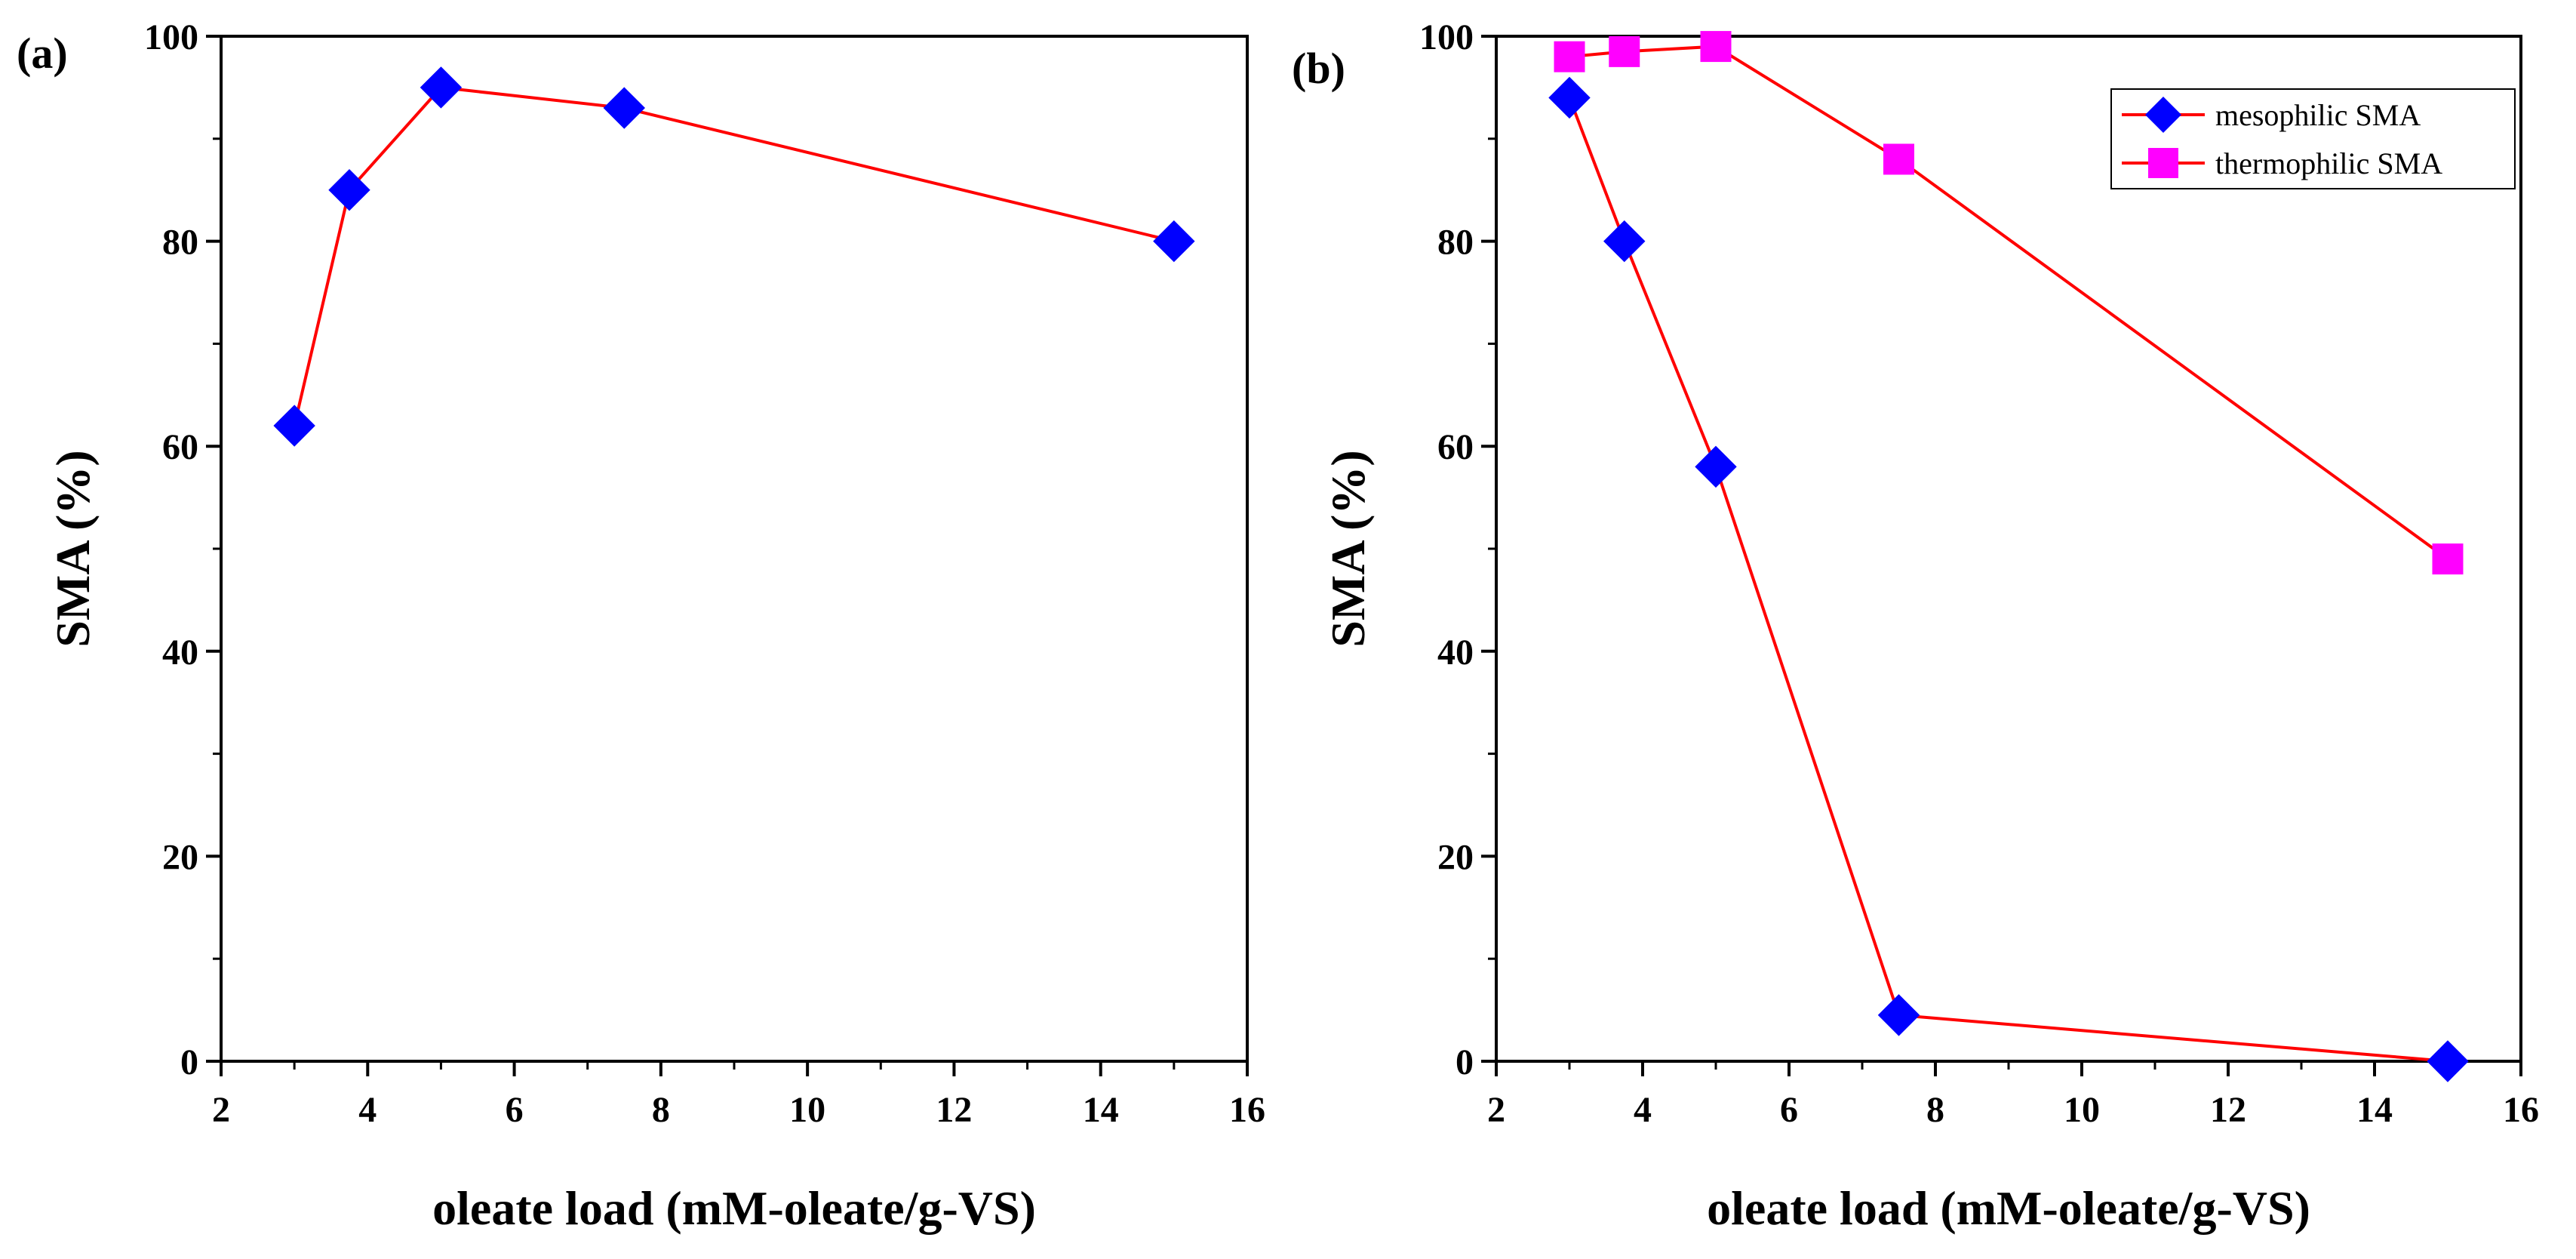  I want to click on legend-marker-square, so click(2163, 163).